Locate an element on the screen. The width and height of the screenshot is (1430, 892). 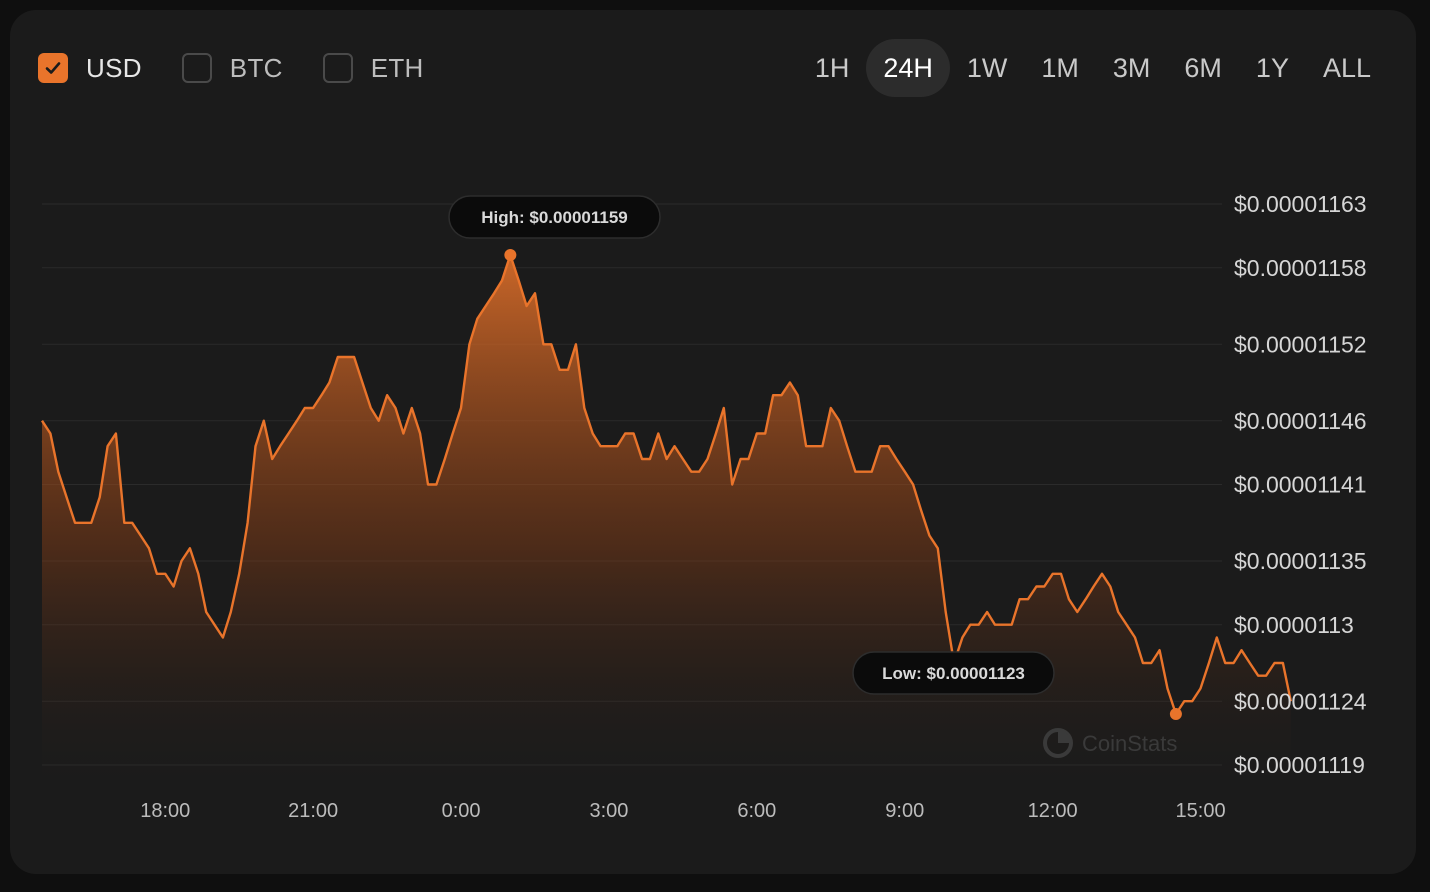
currency-option-eth: ETH is located at coordinates (373, 68).